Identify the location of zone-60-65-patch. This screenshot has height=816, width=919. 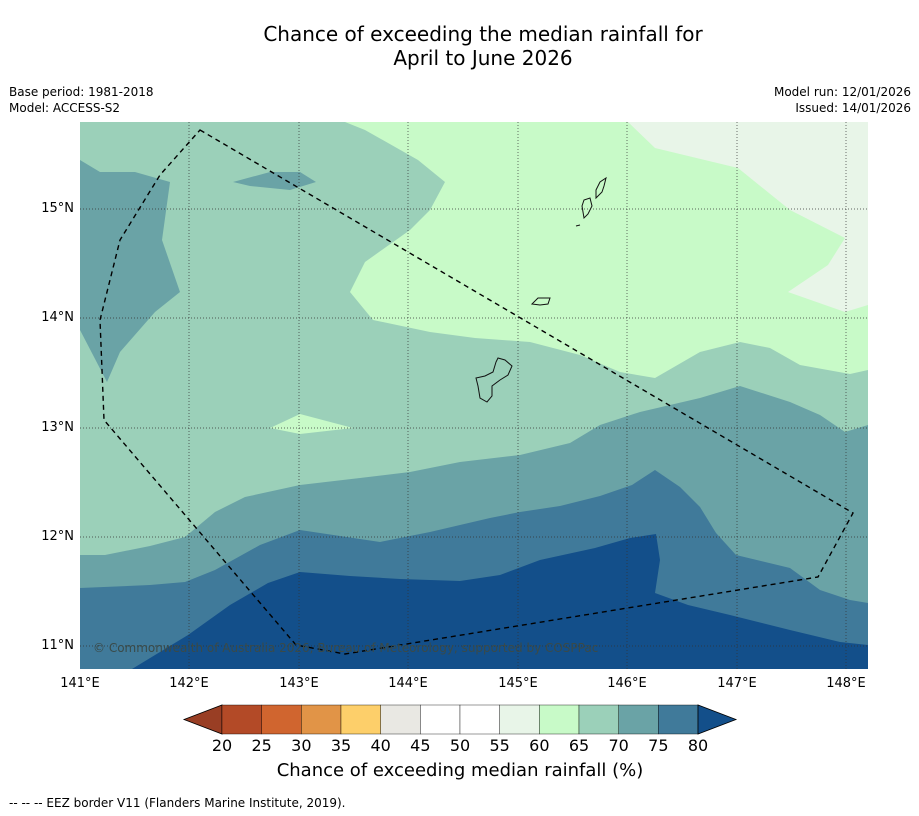
(311, 424).